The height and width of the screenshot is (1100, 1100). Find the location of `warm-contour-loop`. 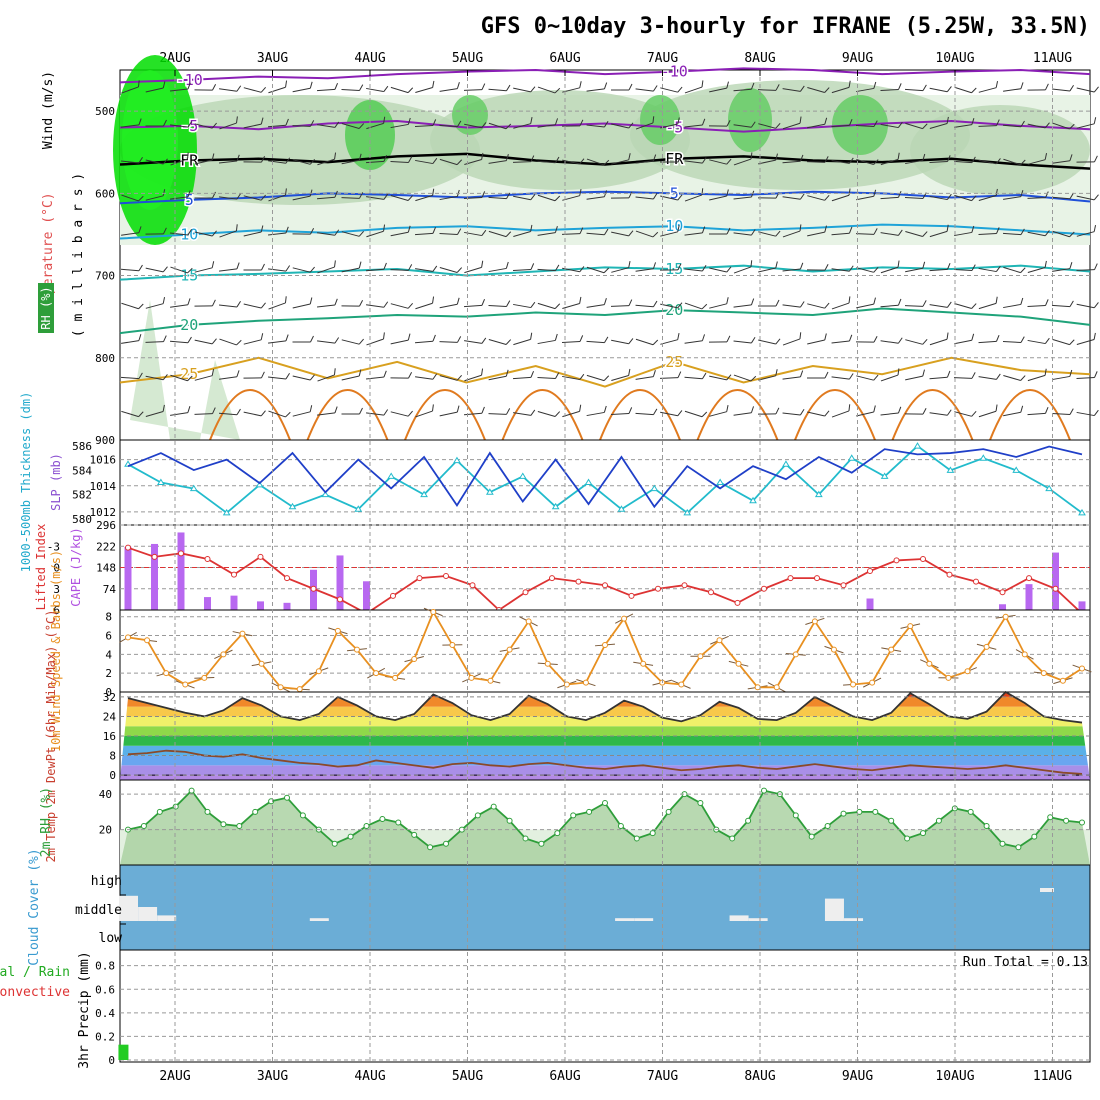

warm-contour-loop is located at coordinates (640, 415).